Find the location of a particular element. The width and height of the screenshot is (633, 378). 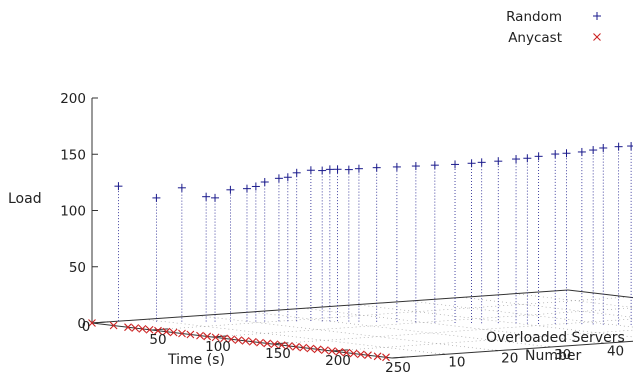

x-tick-label: 250 is located at coordinates (398, 368).